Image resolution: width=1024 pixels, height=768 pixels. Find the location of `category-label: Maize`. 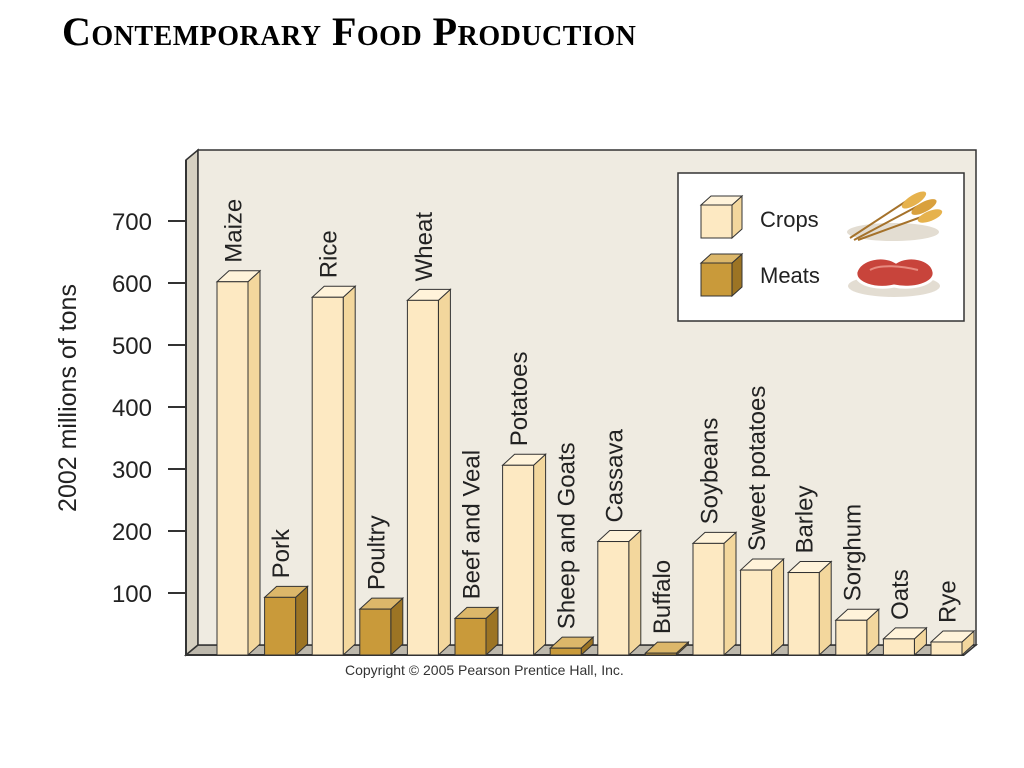

category-label: Maize is located at coordinates (234, 231).